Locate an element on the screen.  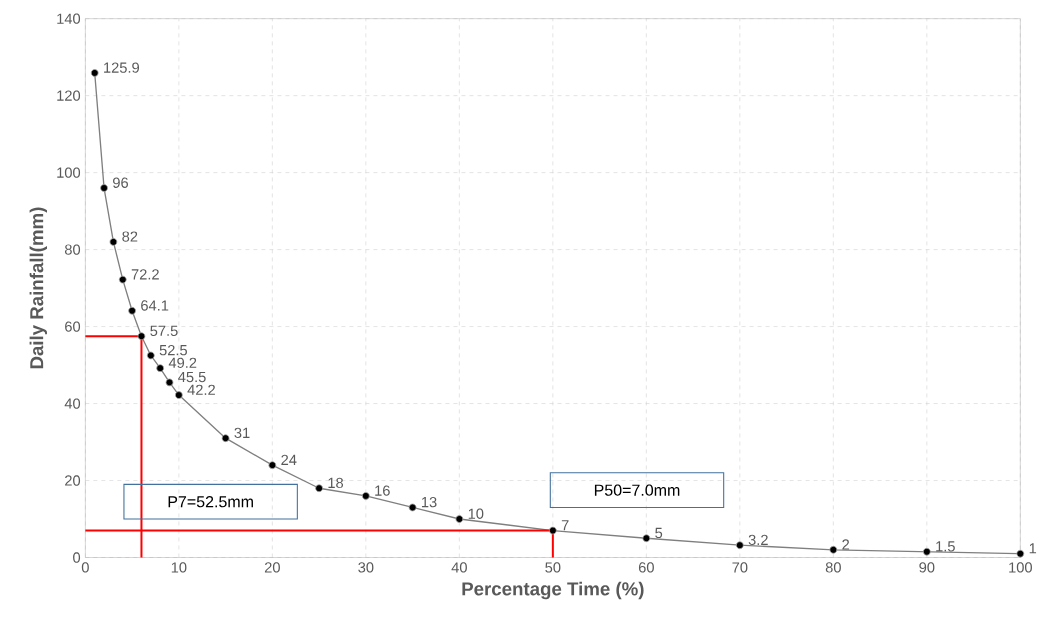
x-tick-label: 90 is located at coordinates (927, 567).